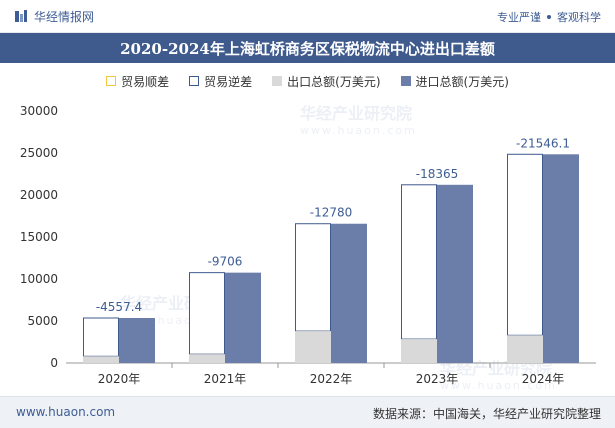 The height and width of the screenshot is (428, 615). Describe the element at coordinates (111, 81) in the screenshot. I see `legend-swatch-surplus` at that location.